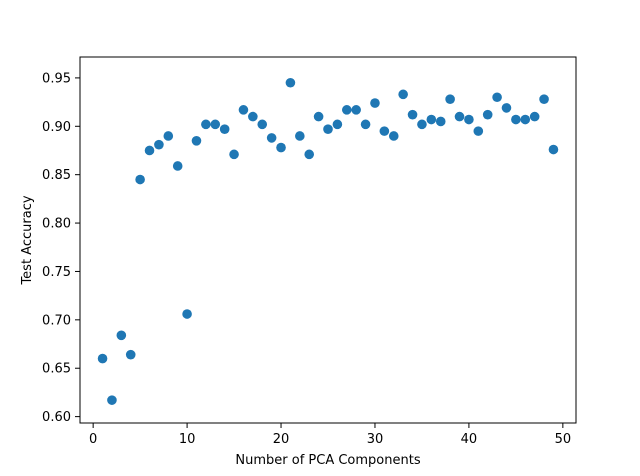 Image resolution: width=640 pixels, height=476 pixels. Describe the element at coordinates (327, 460) in the screenshot. I see `x-axis-label: Number of PCA Components` at that location.